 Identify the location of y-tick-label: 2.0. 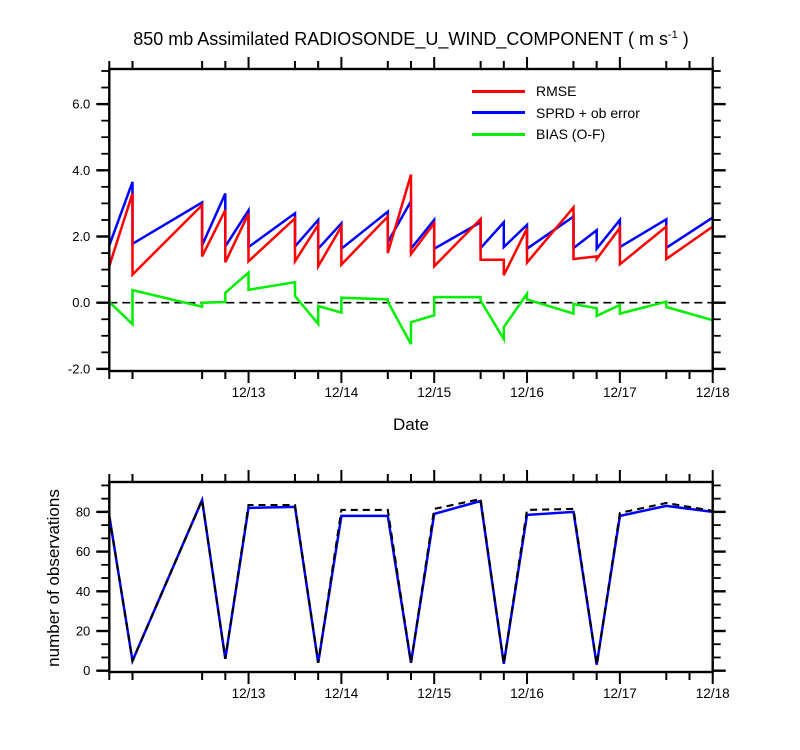
(81, 236).